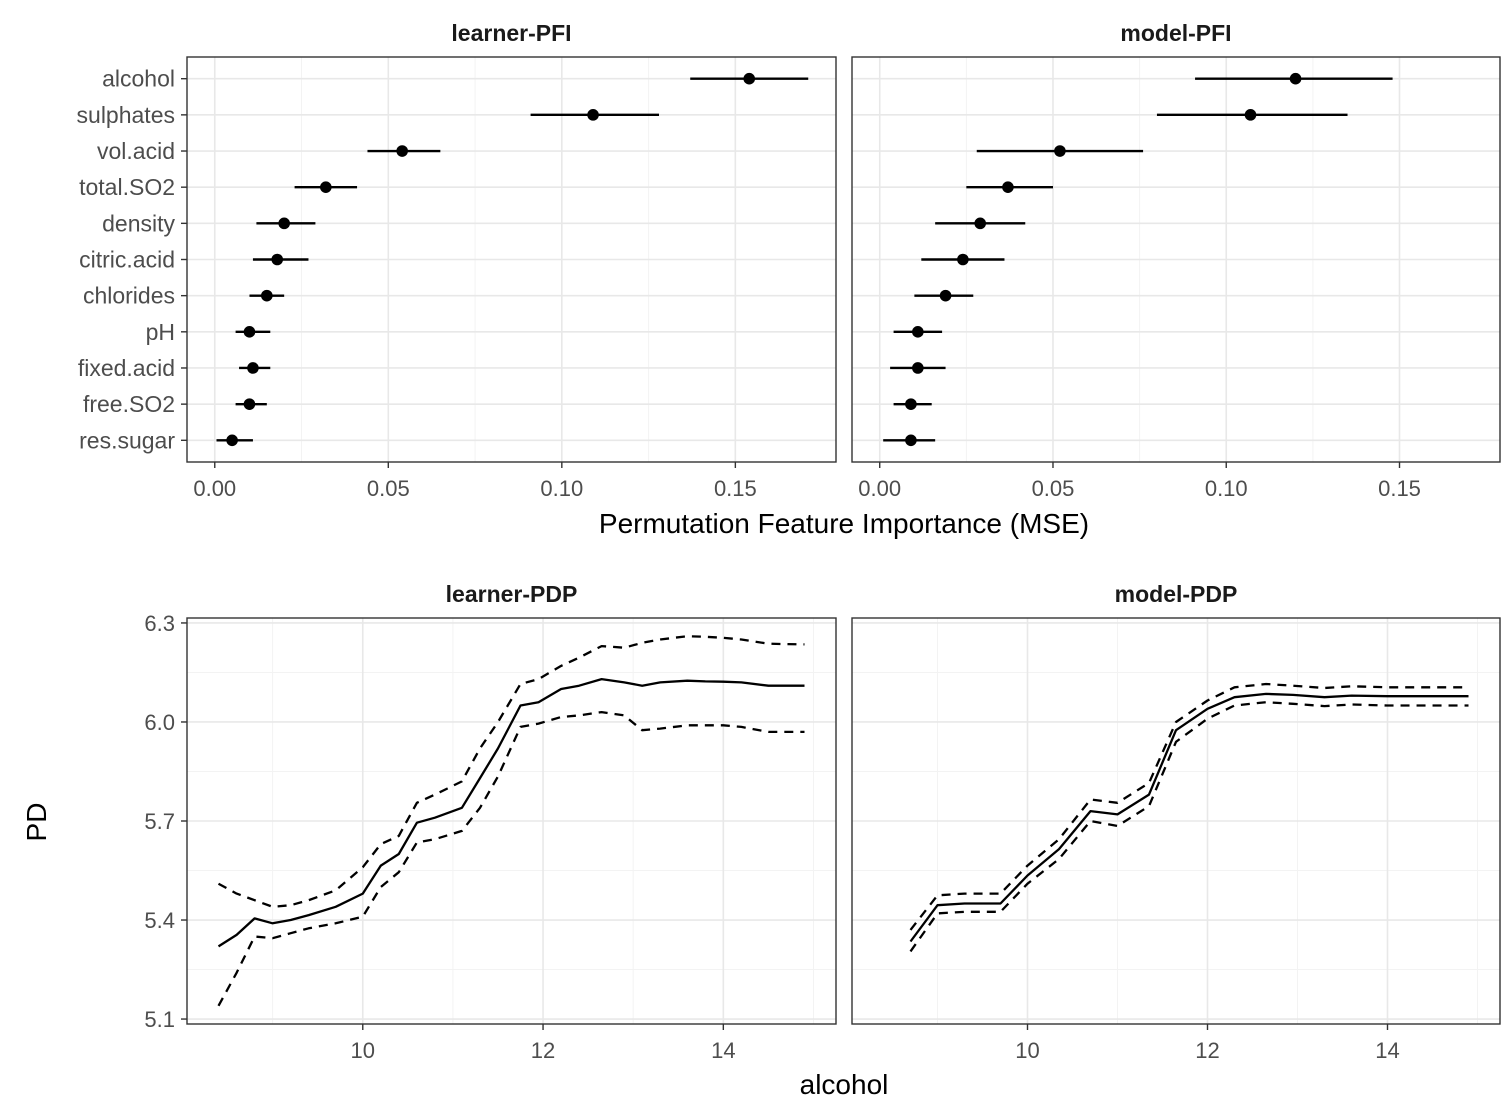 The image size is (1508, 1104). Describe the element at coordinates (127, 187) in the screenshot. I see `learner-pfi-category-label: total.SO2` at that location.